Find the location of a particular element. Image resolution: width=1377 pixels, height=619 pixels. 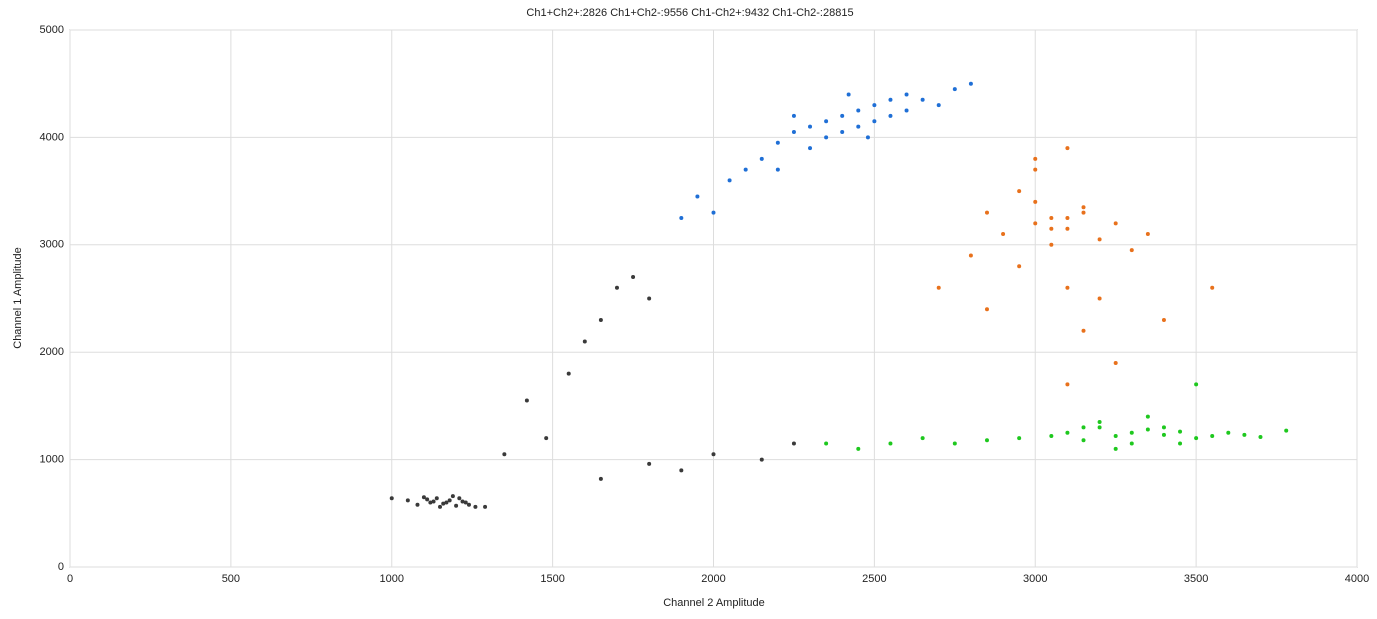

y-tick-label: 3000 is located at coordinates (52, 245).